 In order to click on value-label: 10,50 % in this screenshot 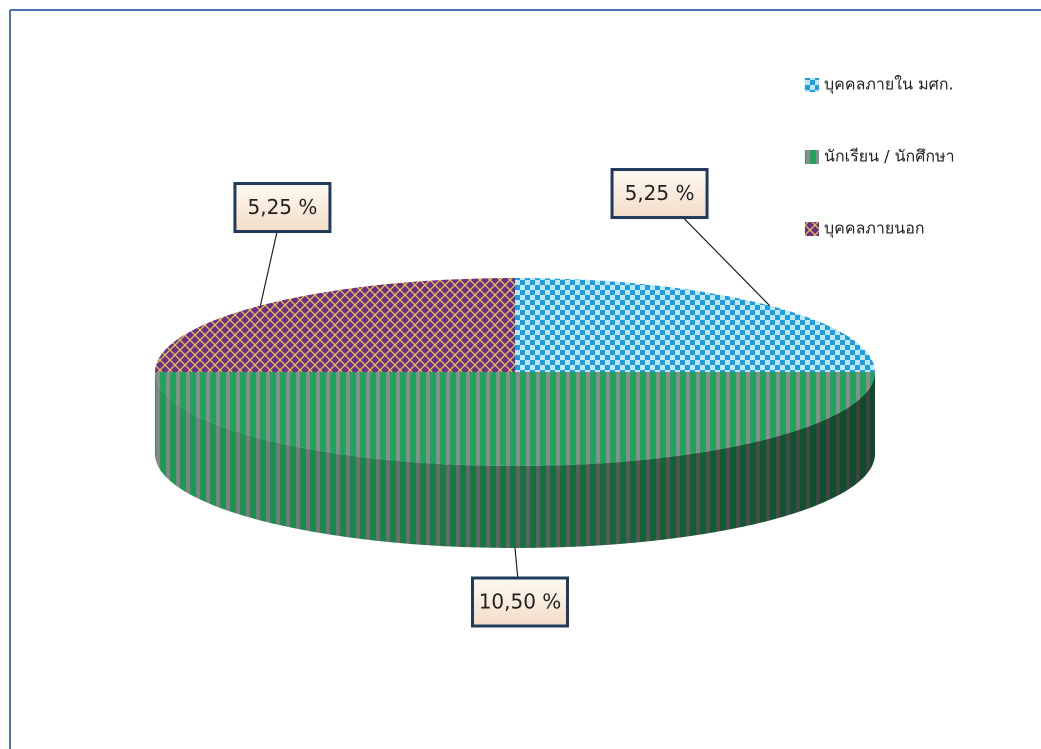, I will do `click(520, 602)`.